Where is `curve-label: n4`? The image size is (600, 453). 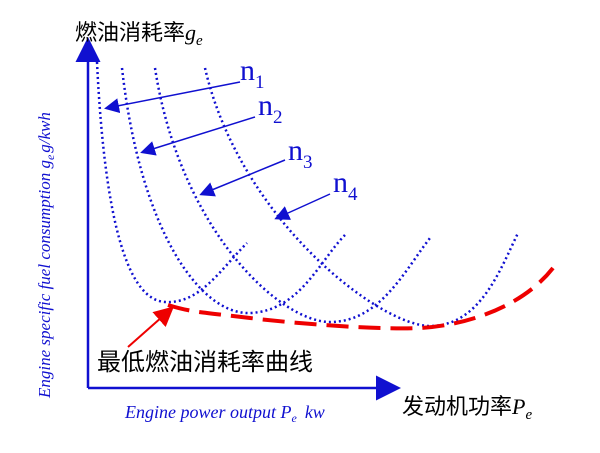
curve-label: n4 is located at coordinates (345, 185).